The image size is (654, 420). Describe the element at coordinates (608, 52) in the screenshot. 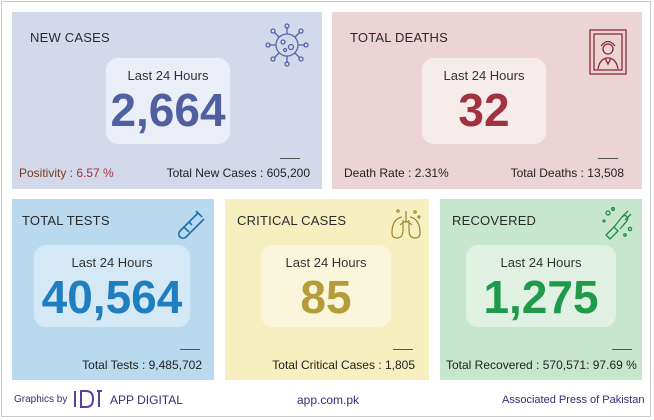

I see `portrait-frame-icon` at that location.